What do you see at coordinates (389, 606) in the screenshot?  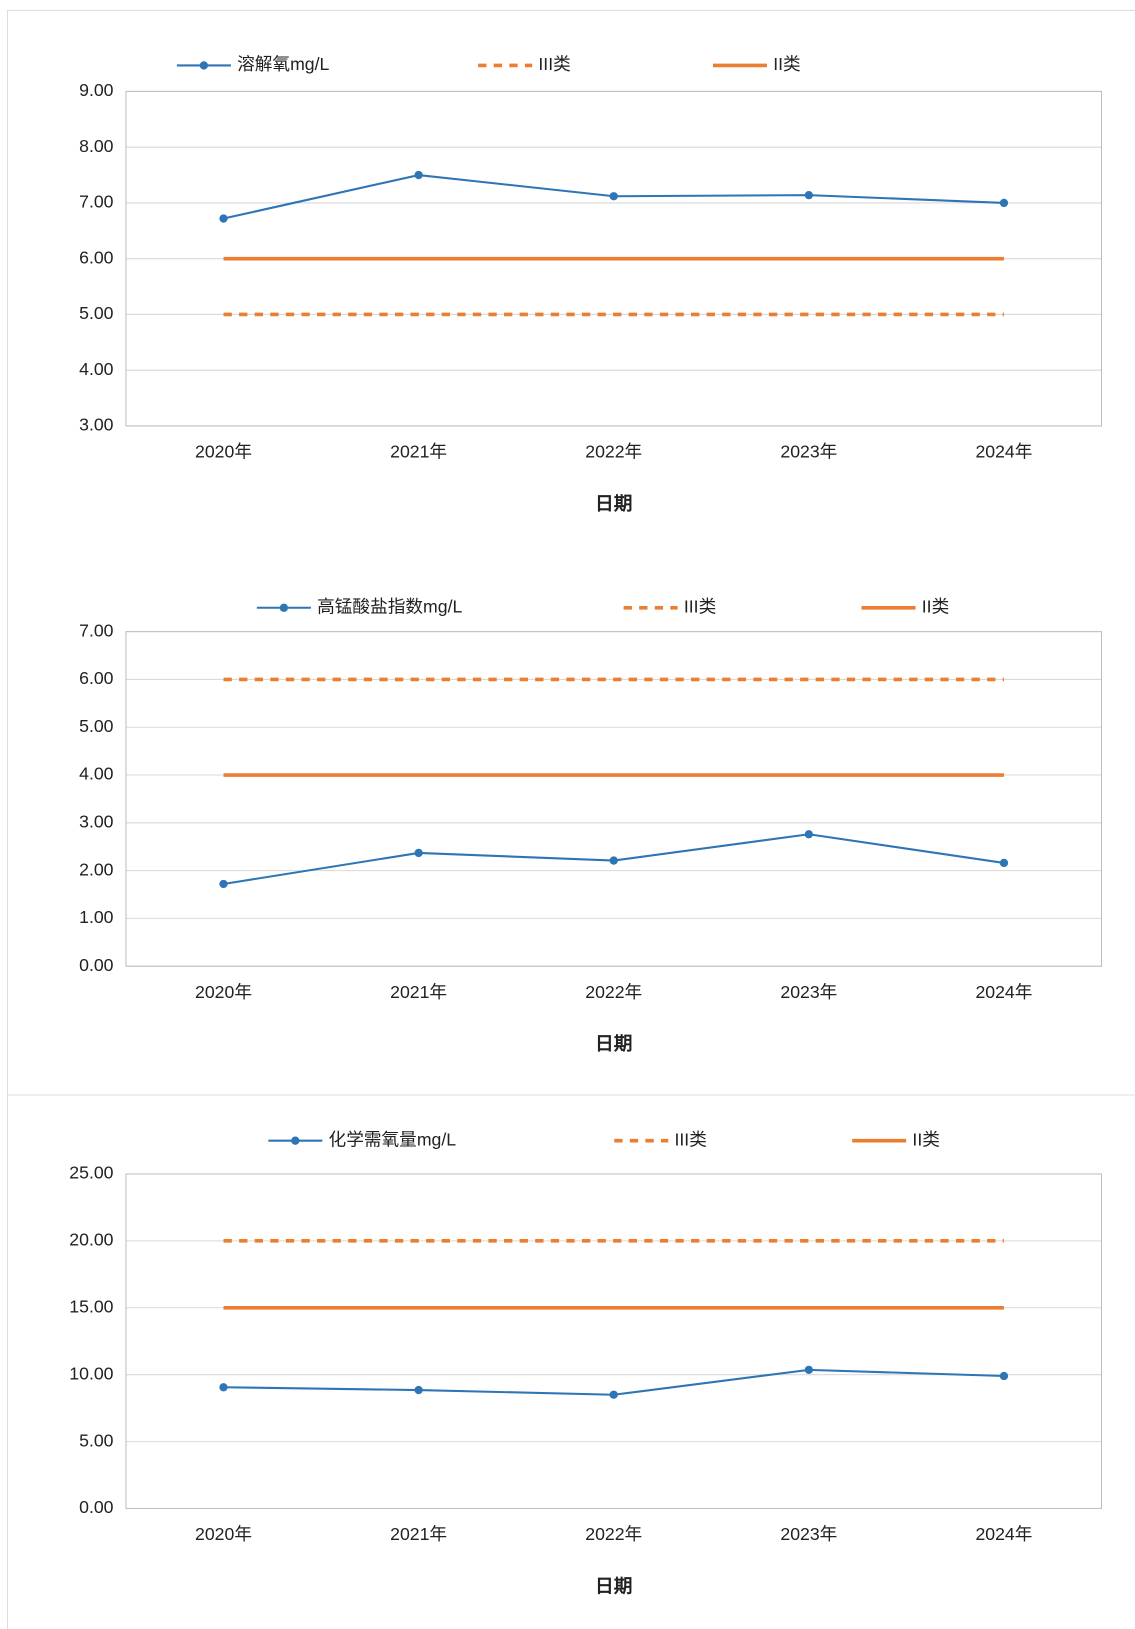 I see `legend-label: 高锰酸盐指数mg/L` at bounding box center [389, 606].